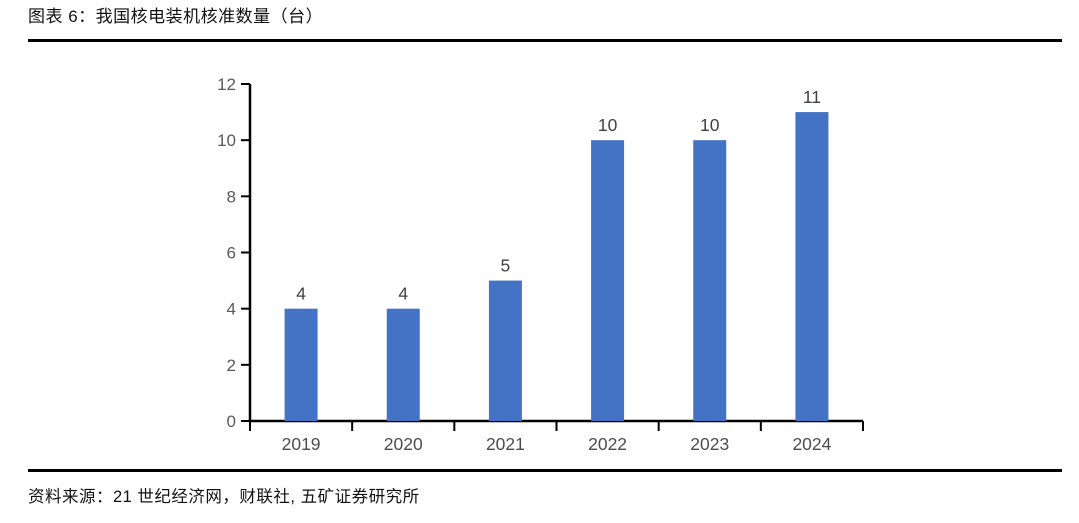 This screenshot has height=523, width=1079. Describe the element at coordinates (226, 84) in the screenshot. I see `y-tick-label: 12` at that location.